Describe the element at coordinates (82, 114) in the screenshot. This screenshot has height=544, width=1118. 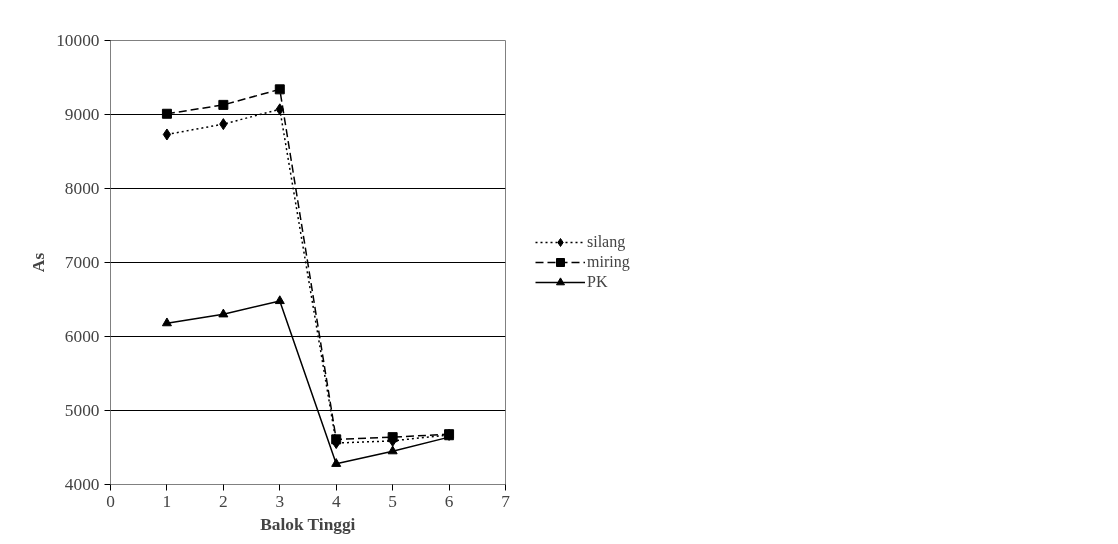
I see `y-tick-label: 9000` at that location.